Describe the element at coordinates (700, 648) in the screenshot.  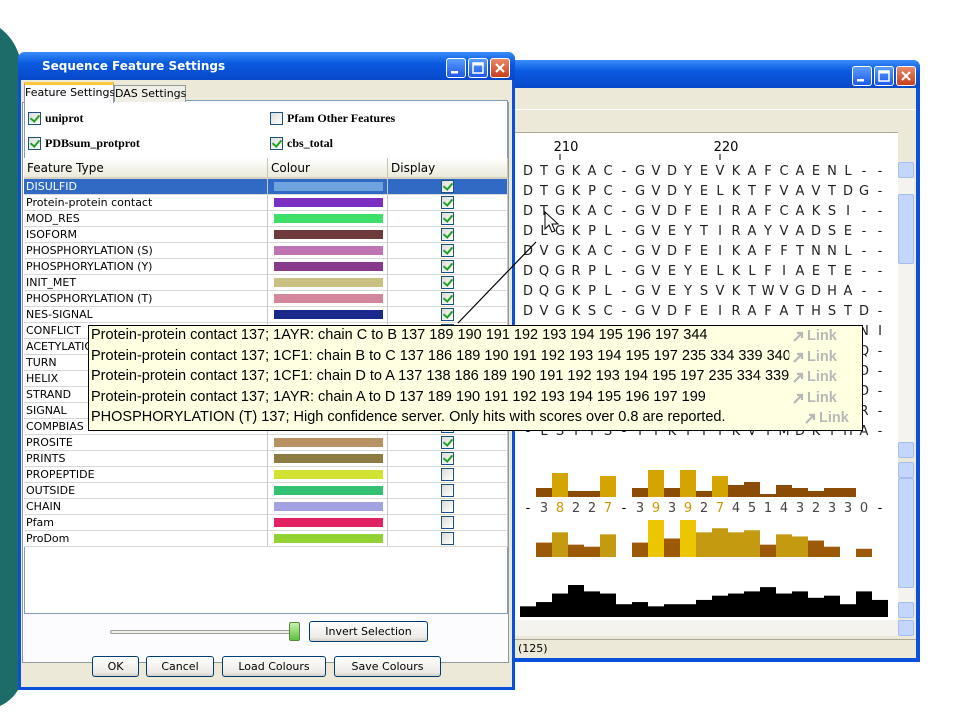
I see `status-bar: (125)` at that location.